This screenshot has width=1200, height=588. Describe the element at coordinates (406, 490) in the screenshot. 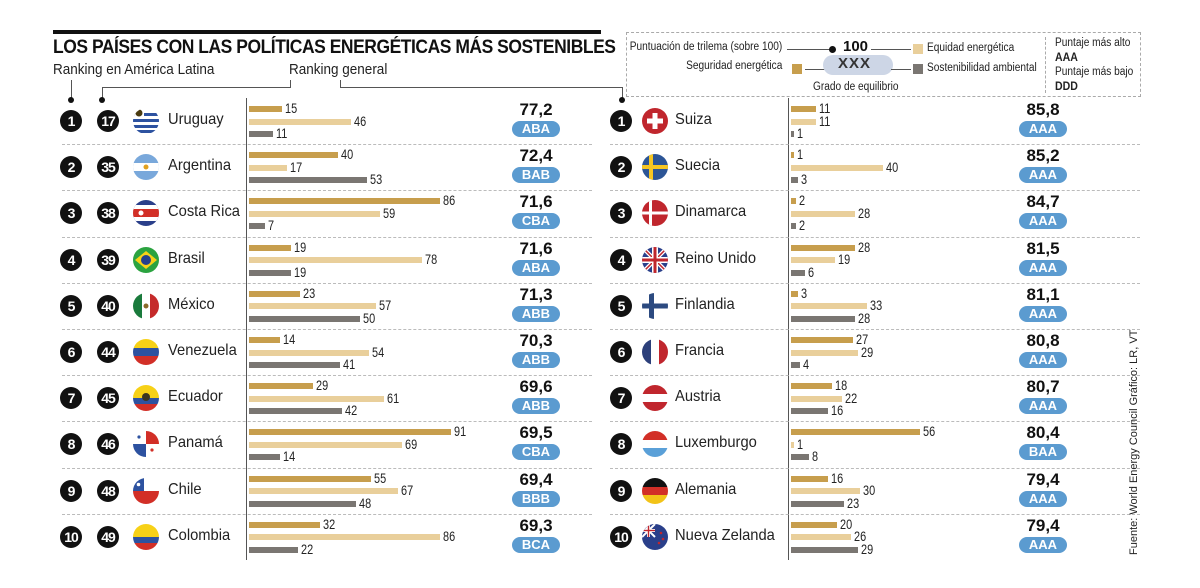

I see `equity-value-label: 67` at that location.